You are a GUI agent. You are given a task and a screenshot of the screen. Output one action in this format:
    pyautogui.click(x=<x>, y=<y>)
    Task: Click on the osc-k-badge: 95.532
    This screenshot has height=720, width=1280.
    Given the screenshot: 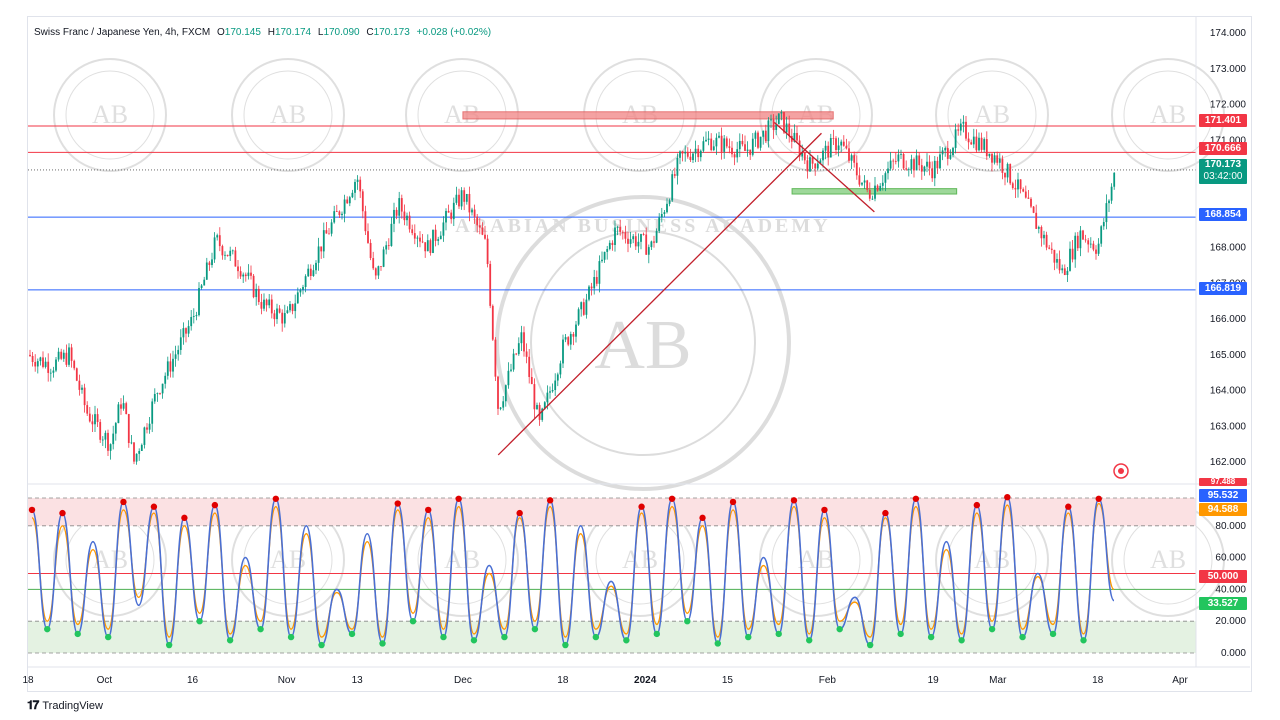 What is the action you would take?
    pyautogui.click(x=1223, y=495)
    